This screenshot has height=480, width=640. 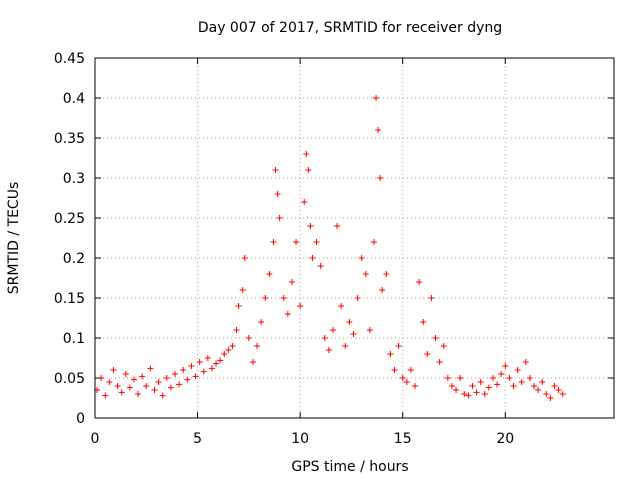 I want to click on x-tick-label: 15, so click(x=403, y=439).